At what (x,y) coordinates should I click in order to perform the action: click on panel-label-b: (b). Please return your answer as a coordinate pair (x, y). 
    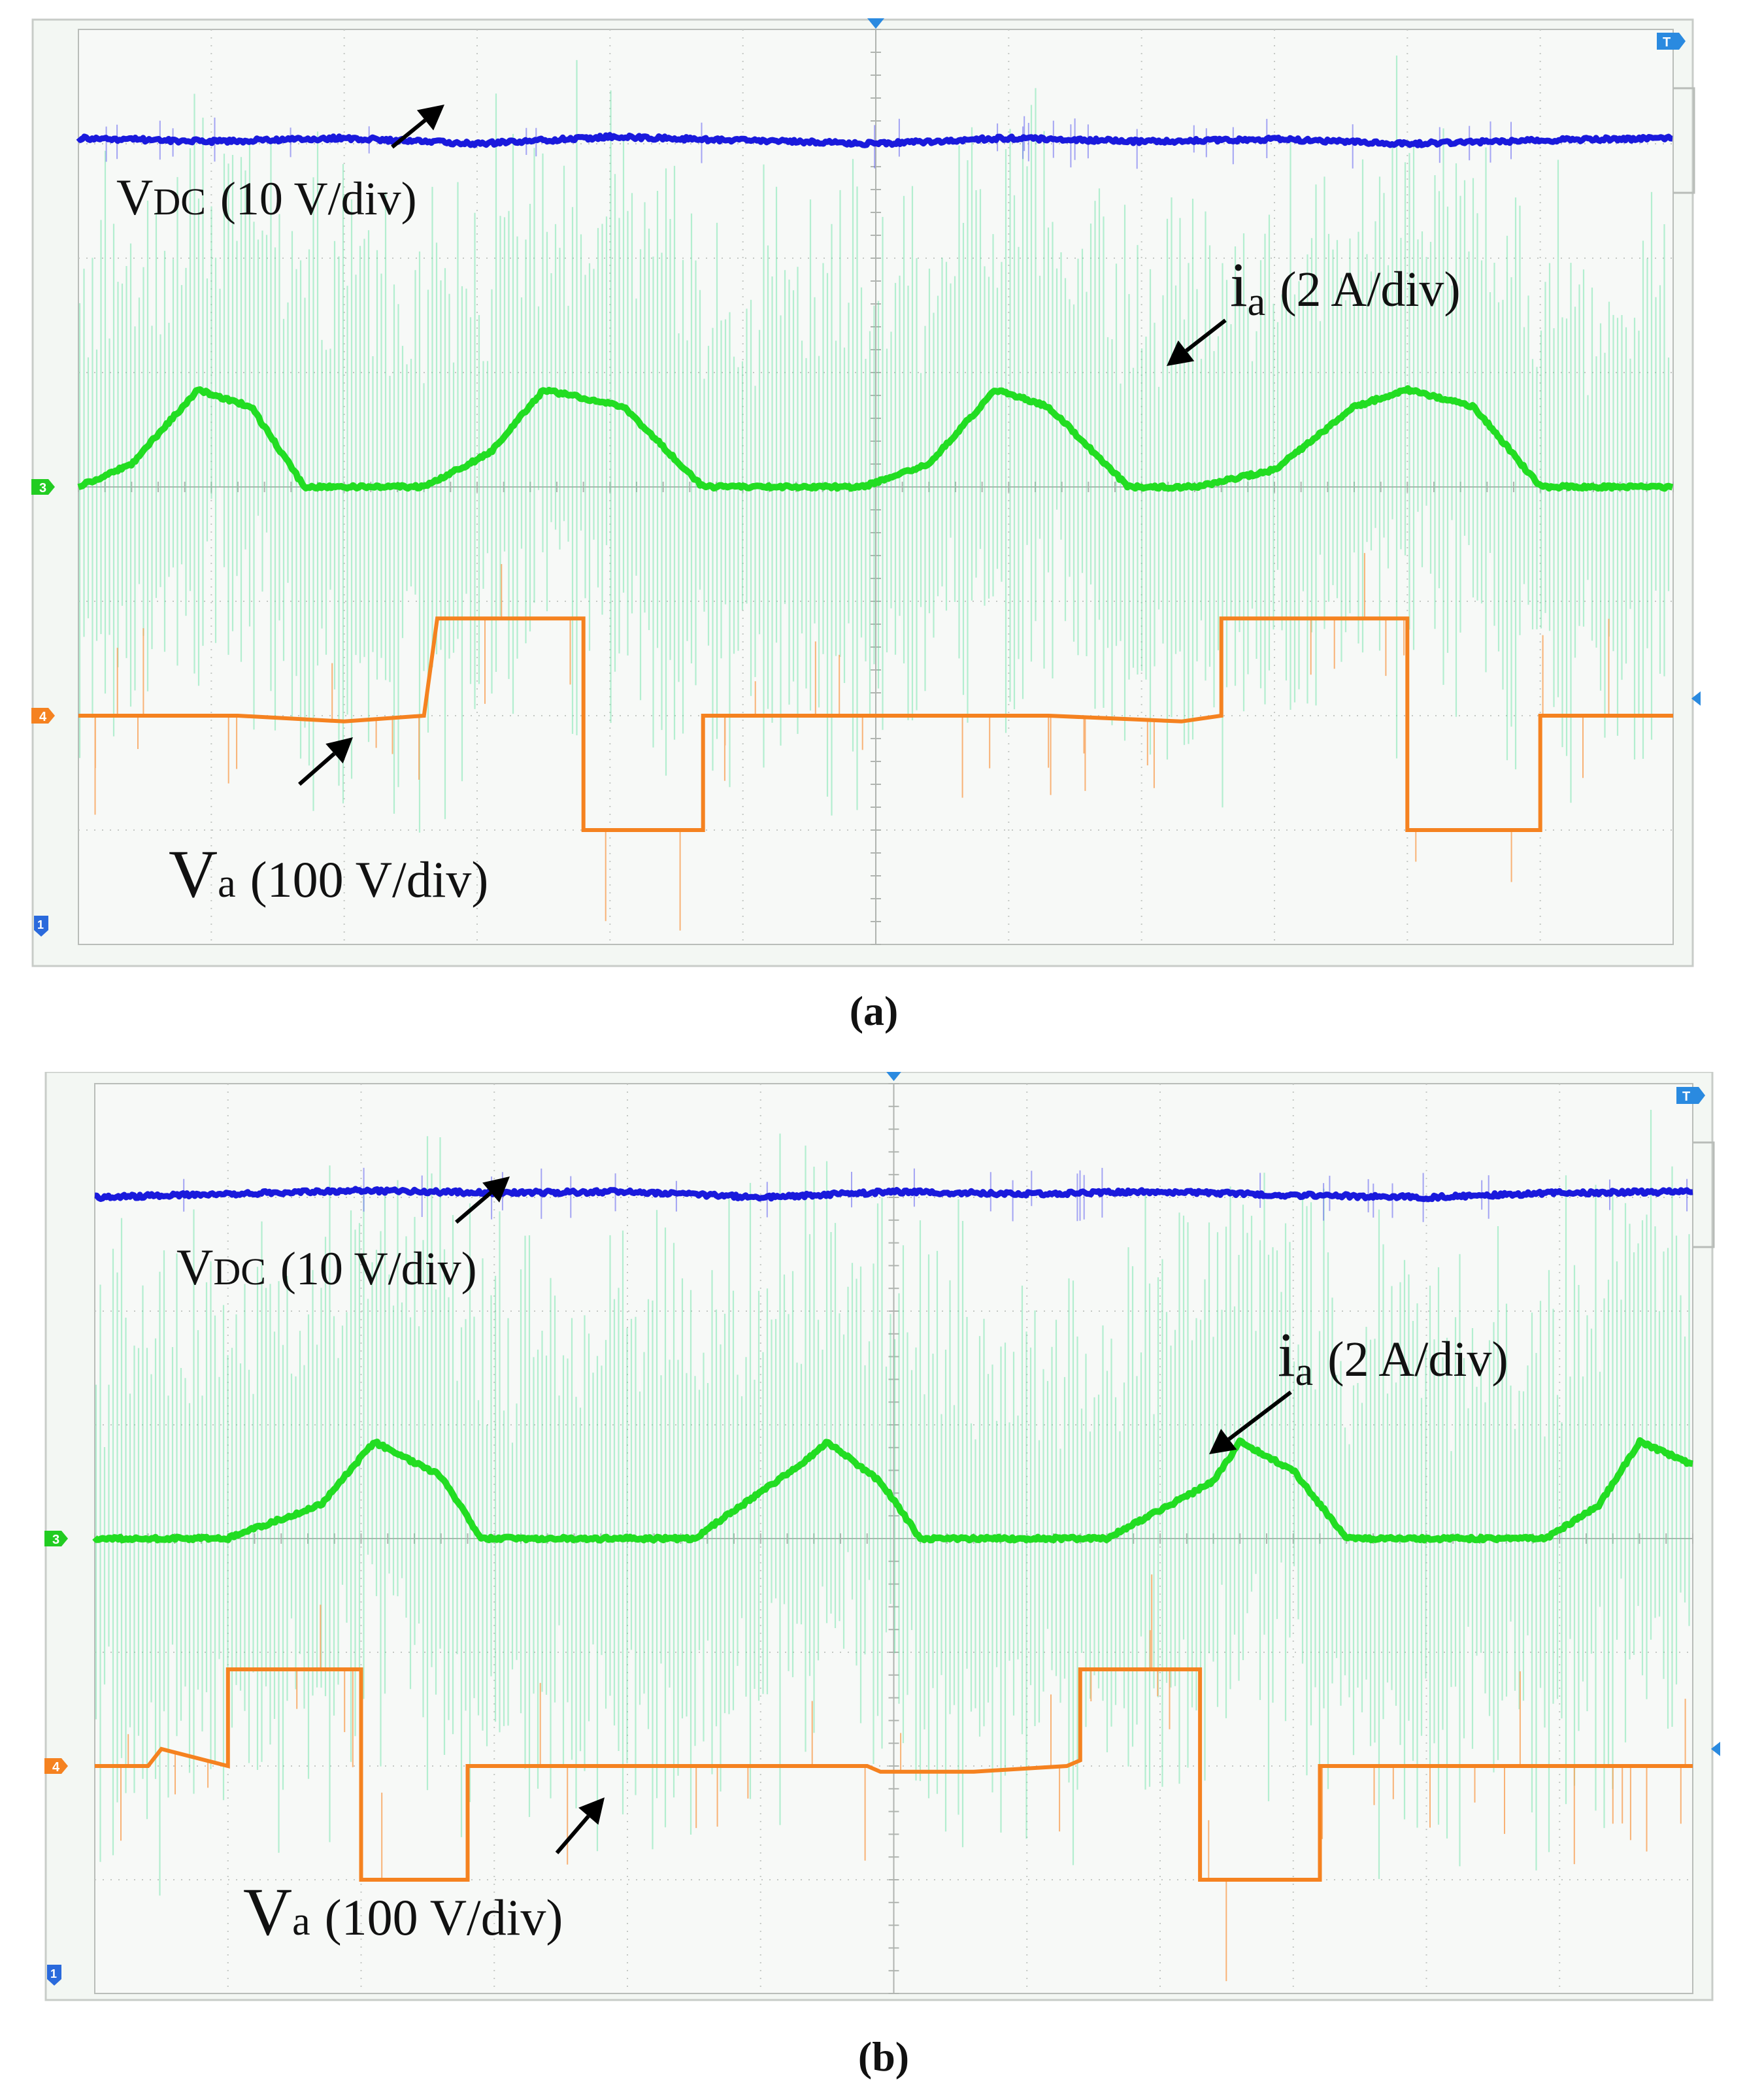
    Looking at the image, I should click on (883, 2056).